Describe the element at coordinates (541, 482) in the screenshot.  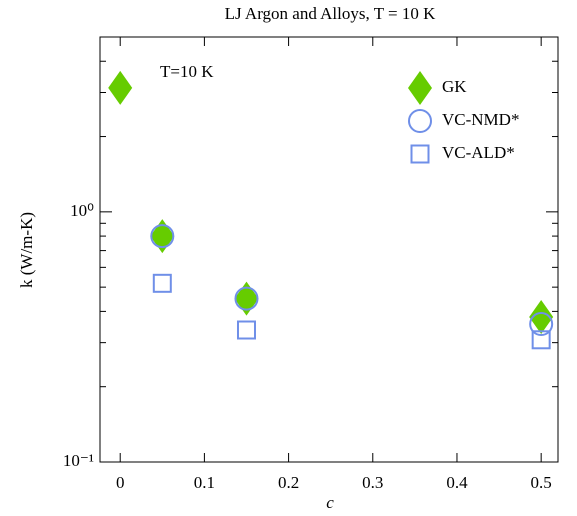
I see `x-tick-label: 0.5` at that location.